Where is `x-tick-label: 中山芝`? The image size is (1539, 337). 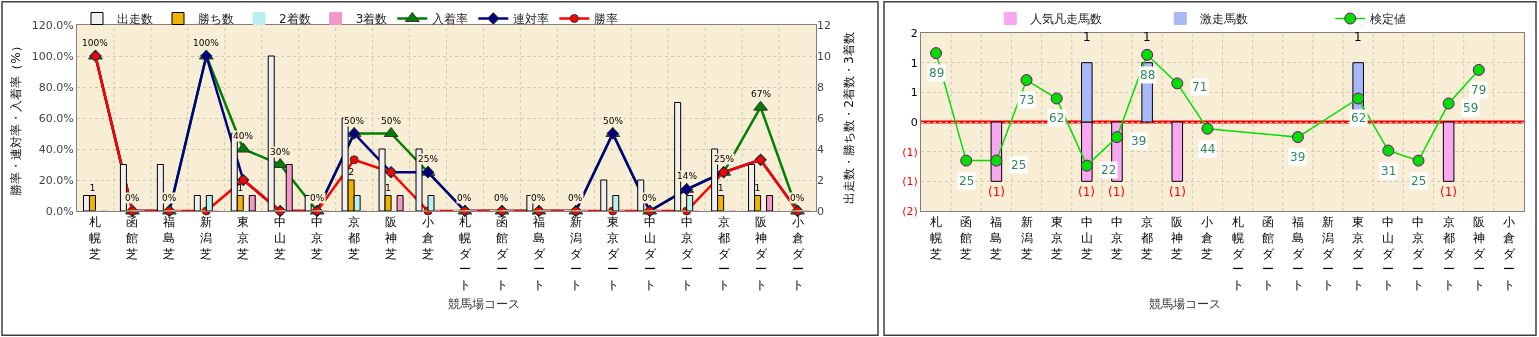 x-tick-label: 中山芝 is located at coordinates (280, 238).